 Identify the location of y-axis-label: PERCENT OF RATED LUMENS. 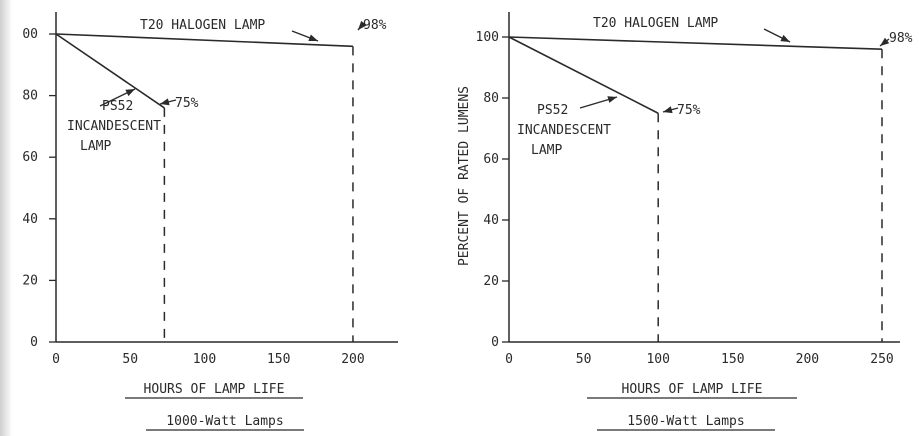
(464, 176).